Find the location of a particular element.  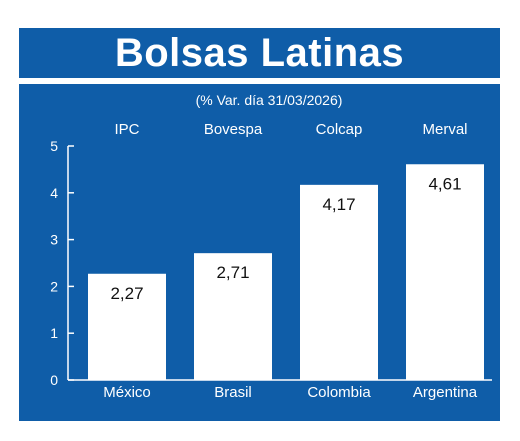

category-label: Brasil is located at coordinates (233, 392).